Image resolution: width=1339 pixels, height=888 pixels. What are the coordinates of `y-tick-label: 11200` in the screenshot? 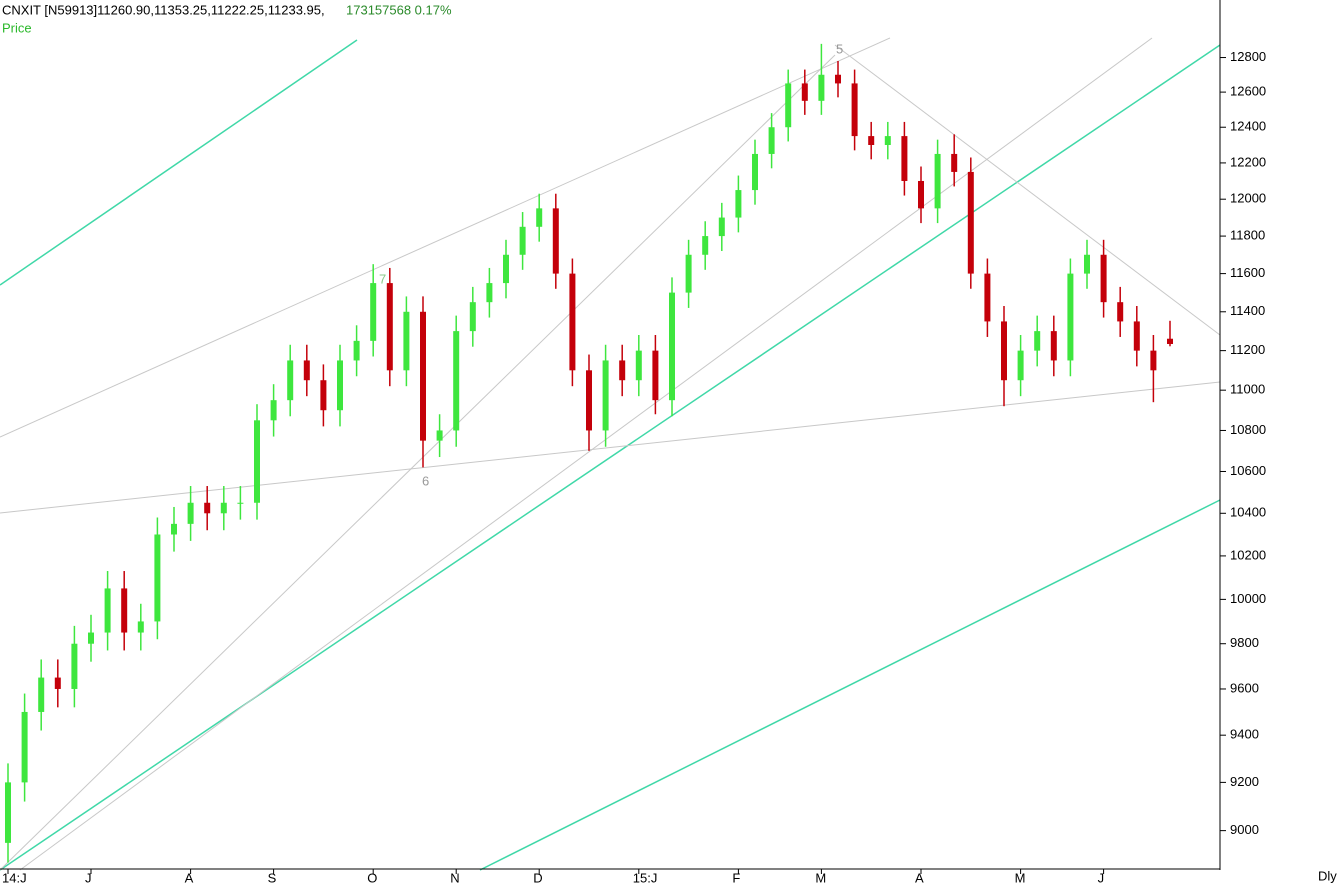 It's located at (1247, 349).